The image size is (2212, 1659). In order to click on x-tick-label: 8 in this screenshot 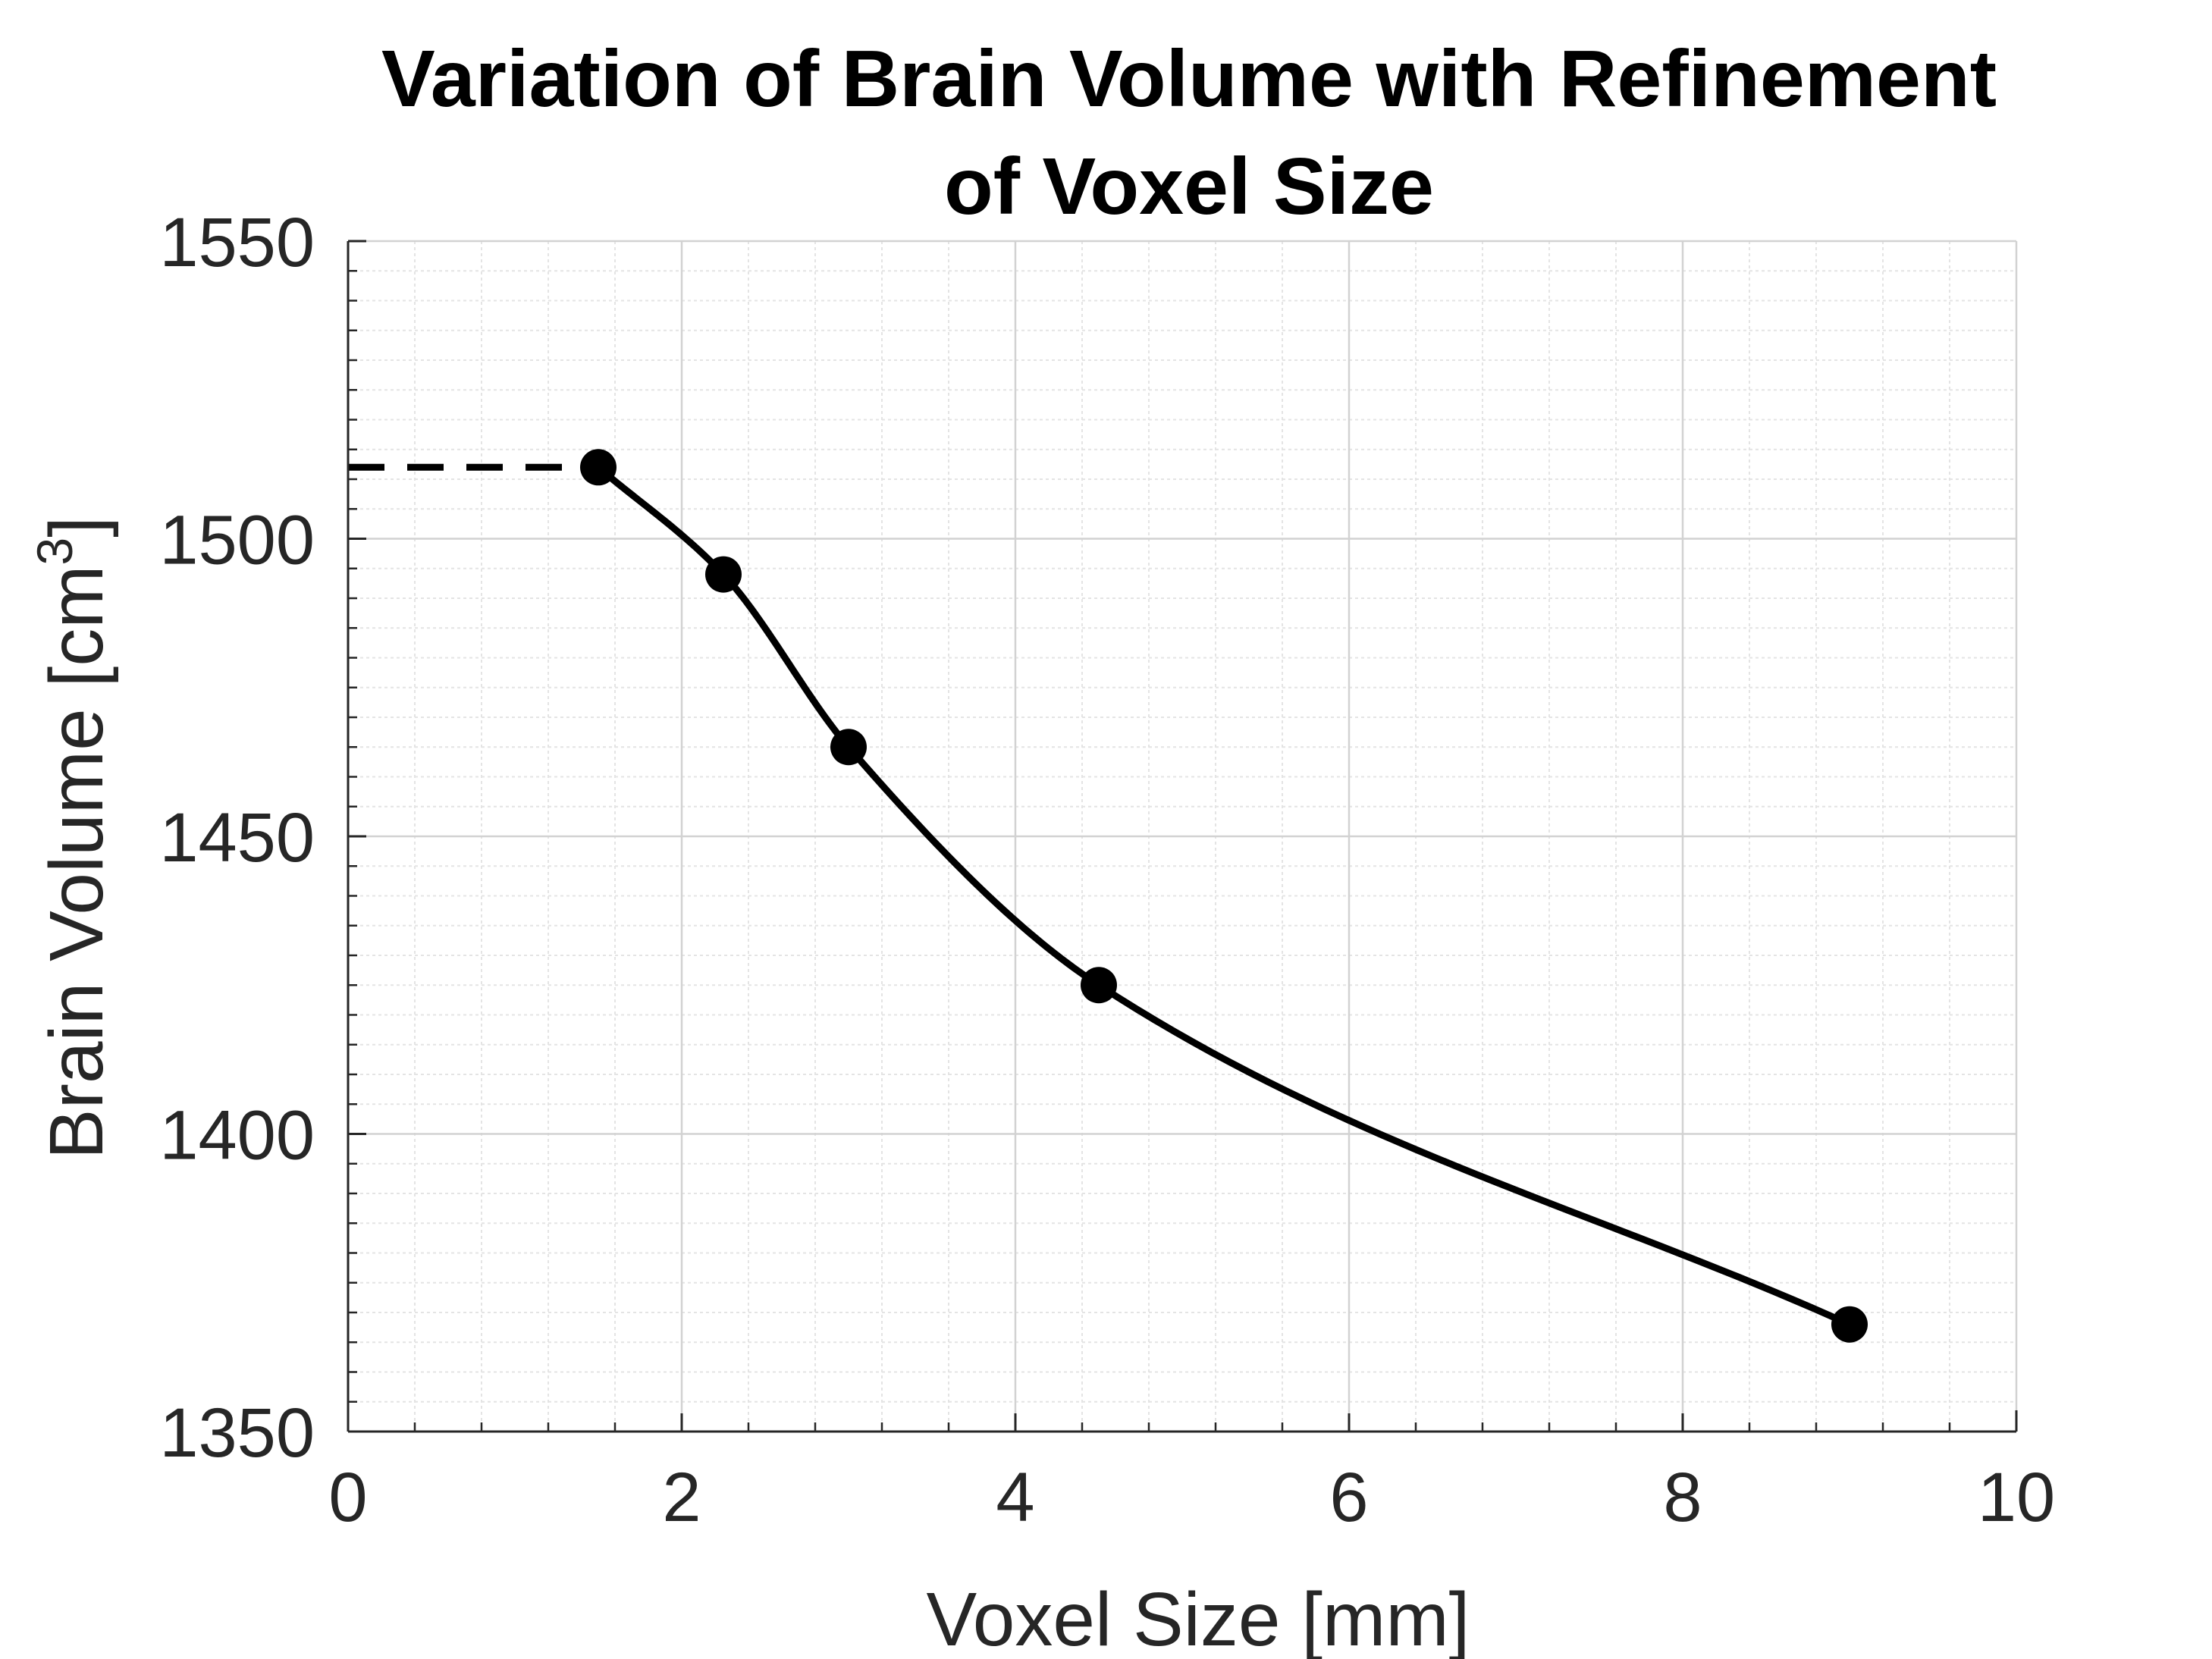, I will do `click(1683, 1498)`.